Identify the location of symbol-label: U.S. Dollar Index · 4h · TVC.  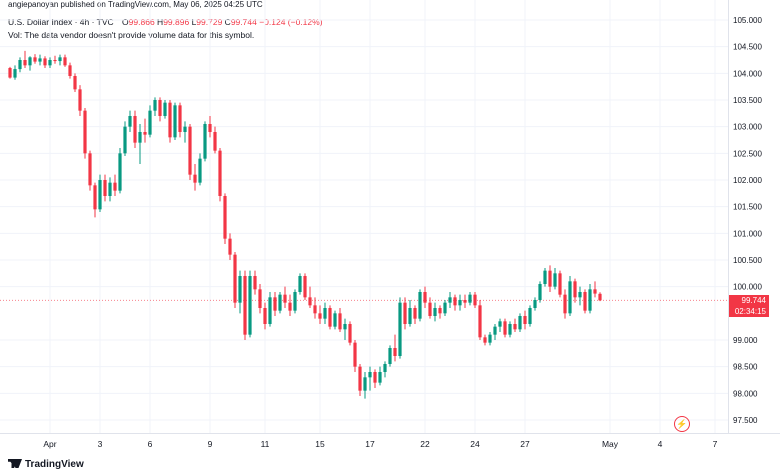
(61, 22).